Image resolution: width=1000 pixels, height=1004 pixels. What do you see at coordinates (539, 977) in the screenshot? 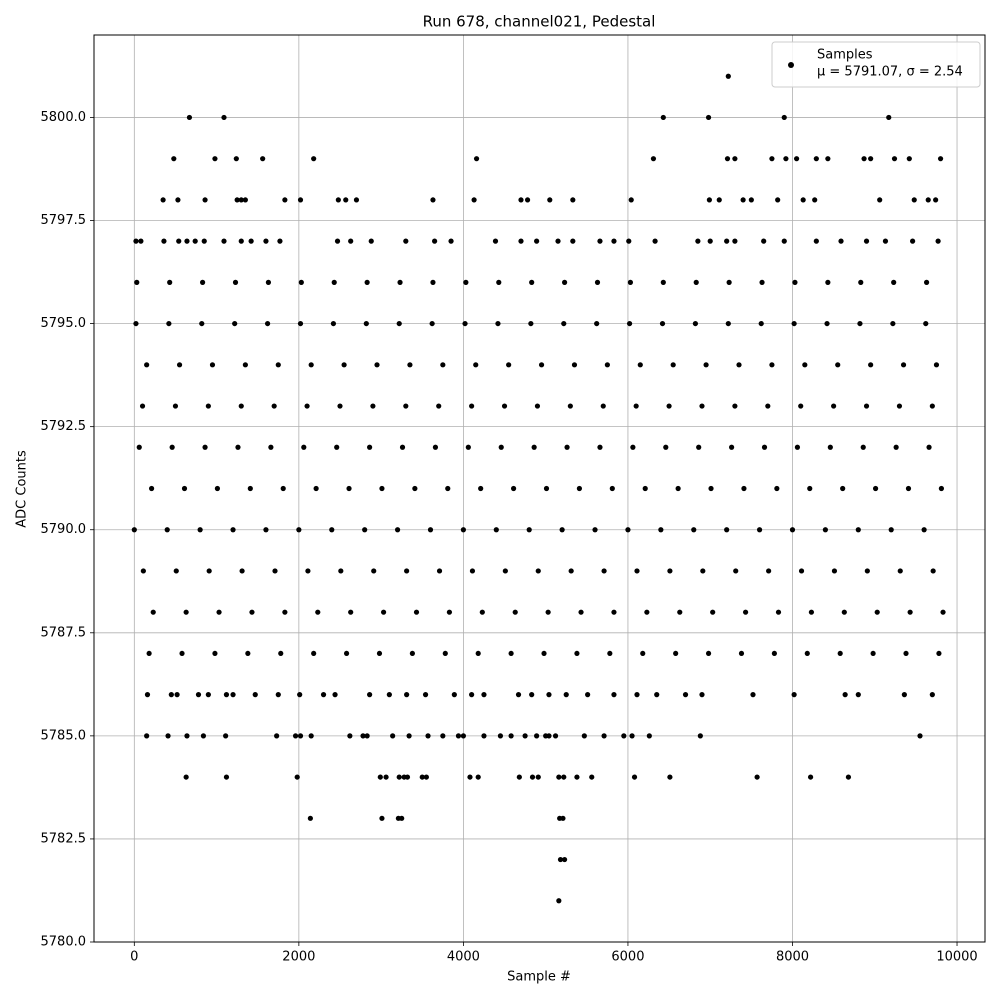
I see `x-axis-label: Sample #` at bounding box center [539, 977].